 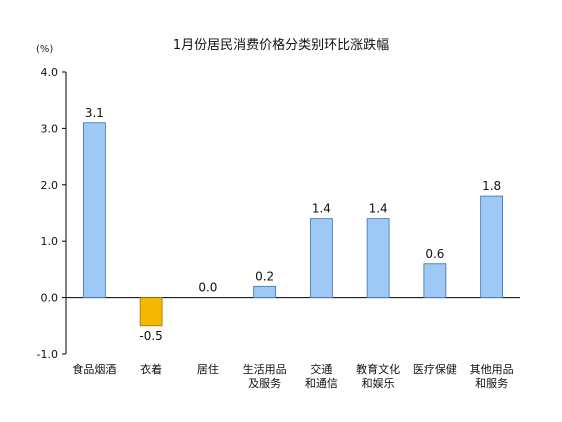 I want to click on x-tick-label: 医疗保健, so click(x=435, y=369).